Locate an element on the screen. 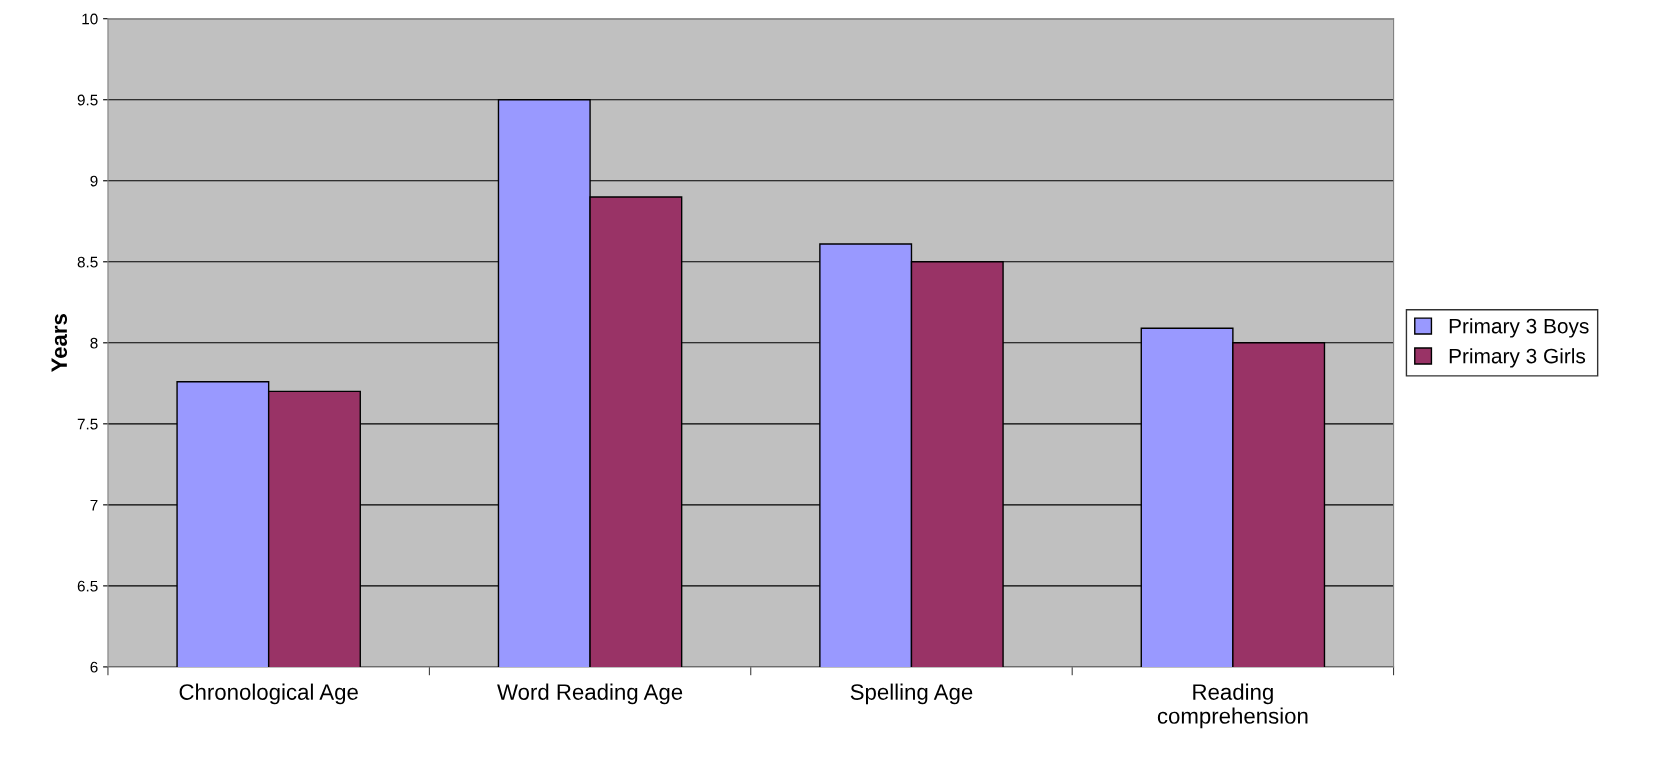  y-tick-label: 7 is located at coordinates (94, 505).